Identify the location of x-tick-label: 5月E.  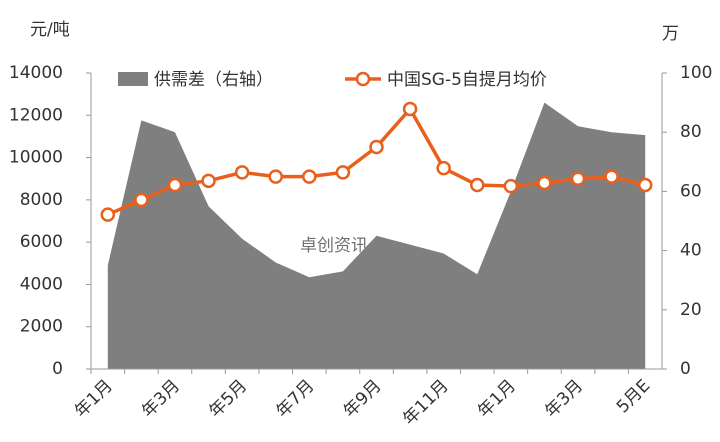
(633, 396).